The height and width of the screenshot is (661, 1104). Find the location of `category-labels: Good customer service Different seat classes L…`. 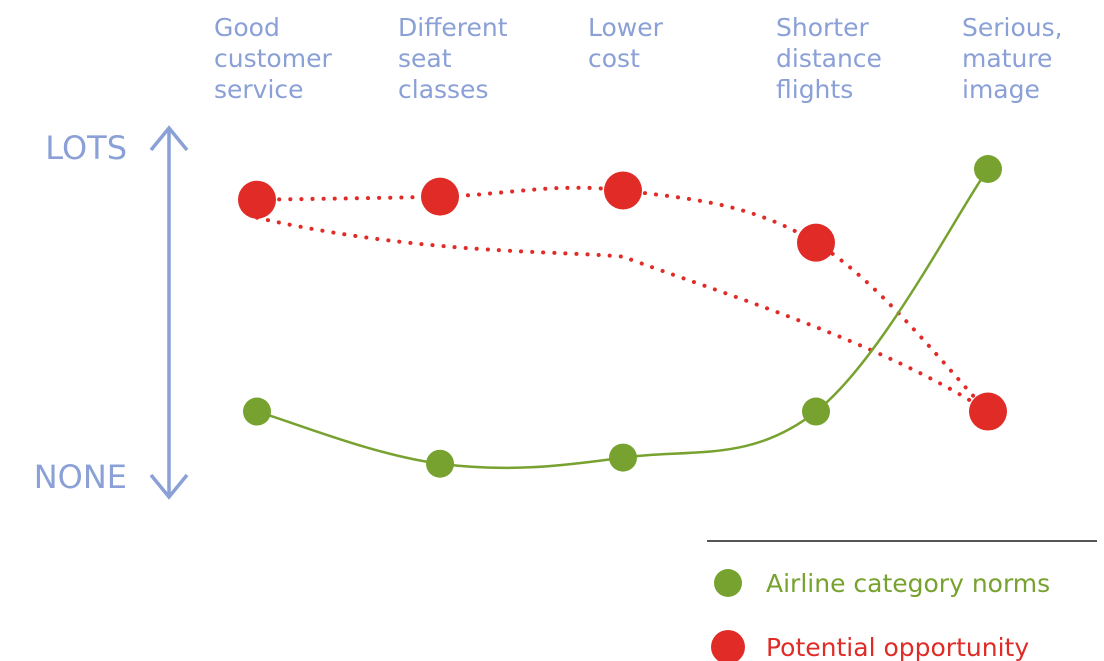

category-labels: Good customer service Different seat classes L… is located at coordinates (638, 58).